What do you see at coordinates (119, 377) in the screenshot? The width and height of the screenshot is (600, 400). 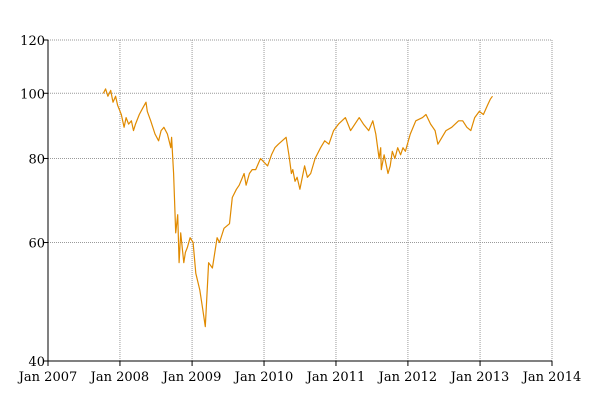 I see `x-tick-label: Jan 2008` at bounding box center [119, 377].